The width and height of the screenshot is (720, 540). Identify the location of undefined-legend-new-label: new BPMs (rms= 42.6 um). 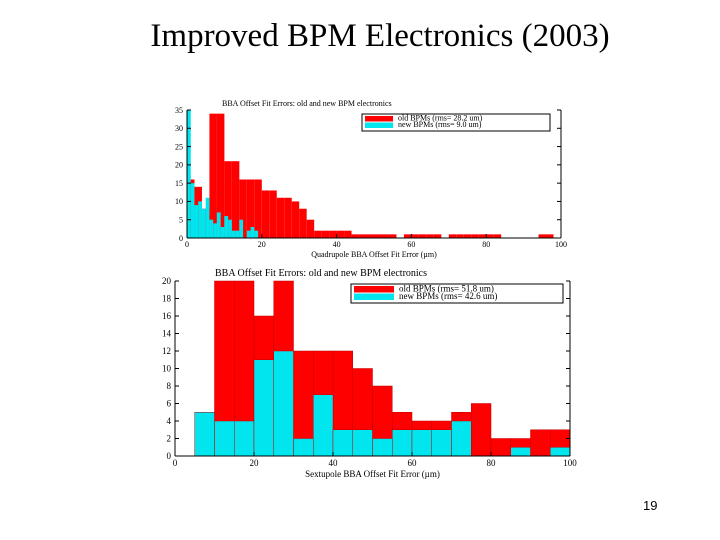
(448, 296).